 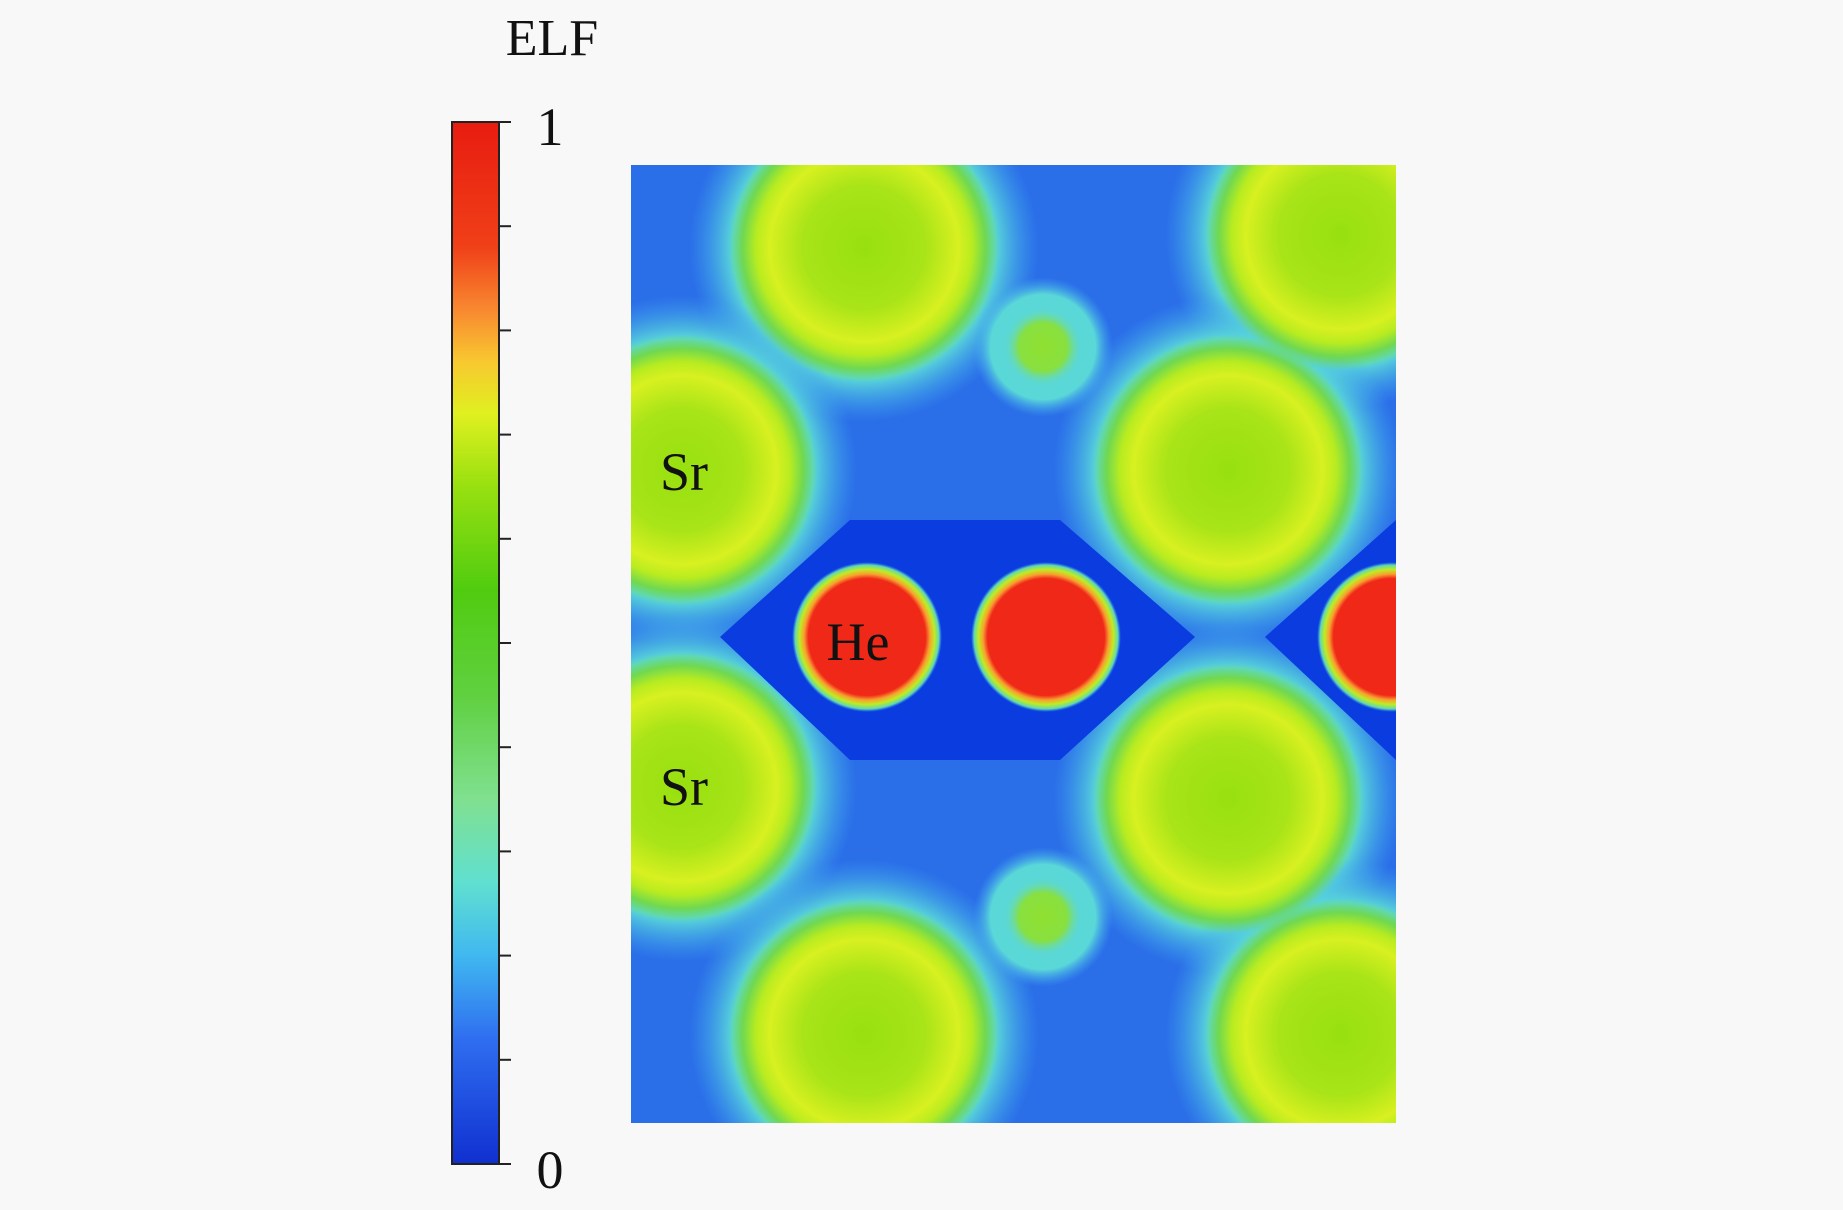 I want to click on he-atoms, so click(x=1094, y=637).